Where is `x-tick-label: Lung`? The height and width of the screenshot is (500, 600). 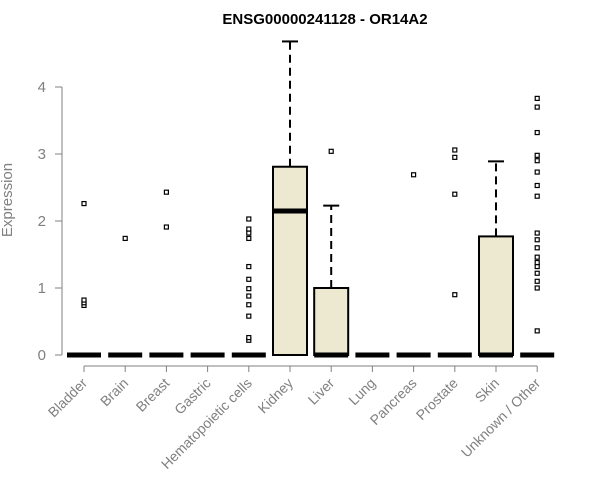
x-tick-label: Lung is located at coordinates (361, 391).